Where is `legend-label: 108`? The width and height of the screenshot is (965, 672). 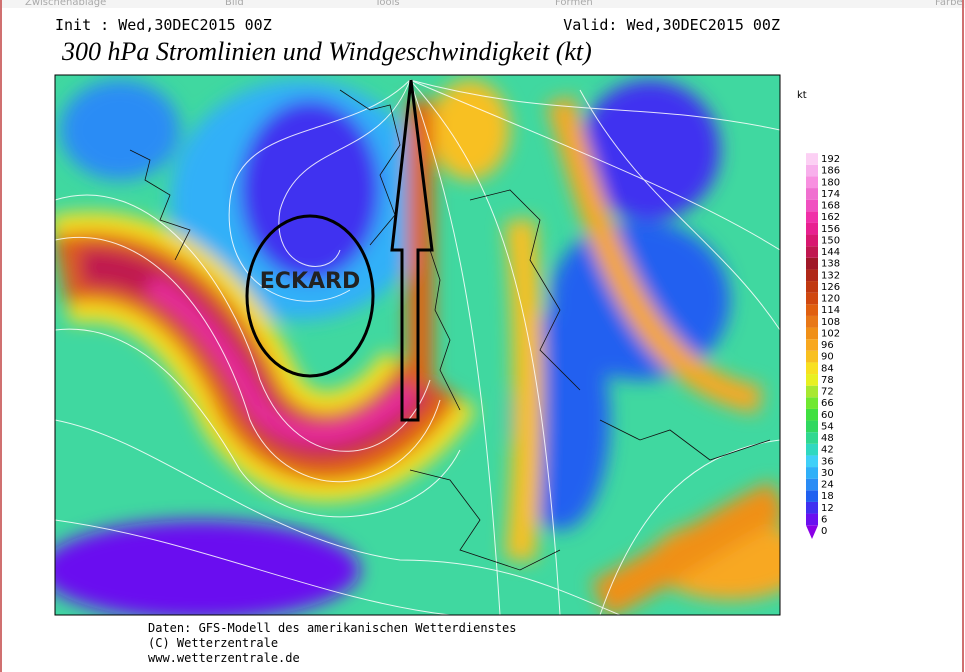 legend-label: 108 is located at coordinates (830, 322).